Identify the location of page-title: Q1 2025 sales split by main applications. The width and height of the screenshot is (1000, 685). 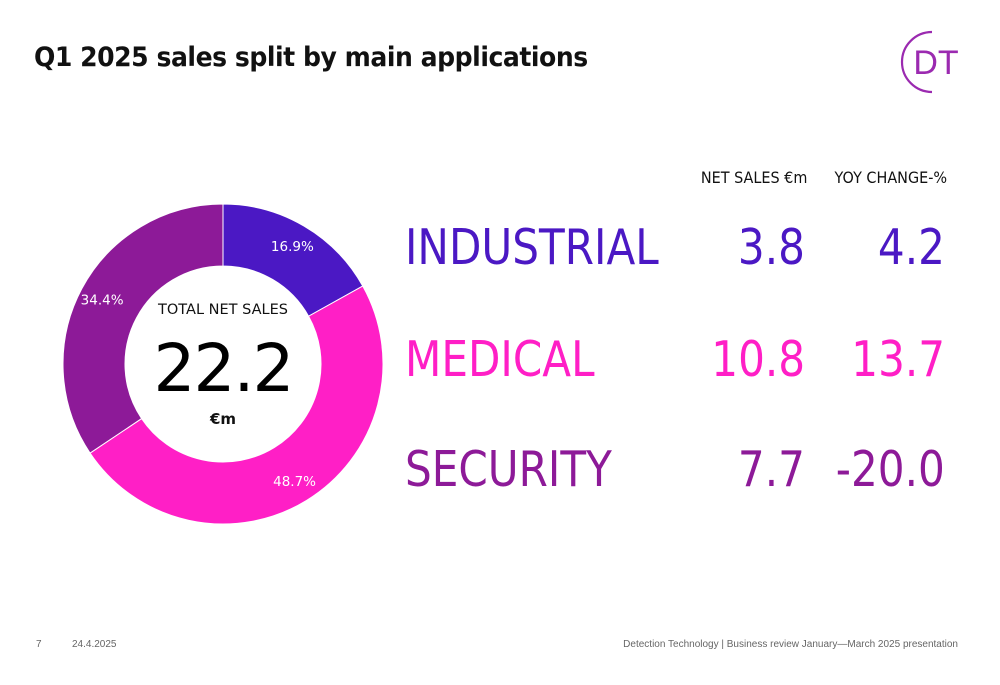
(311, 57).